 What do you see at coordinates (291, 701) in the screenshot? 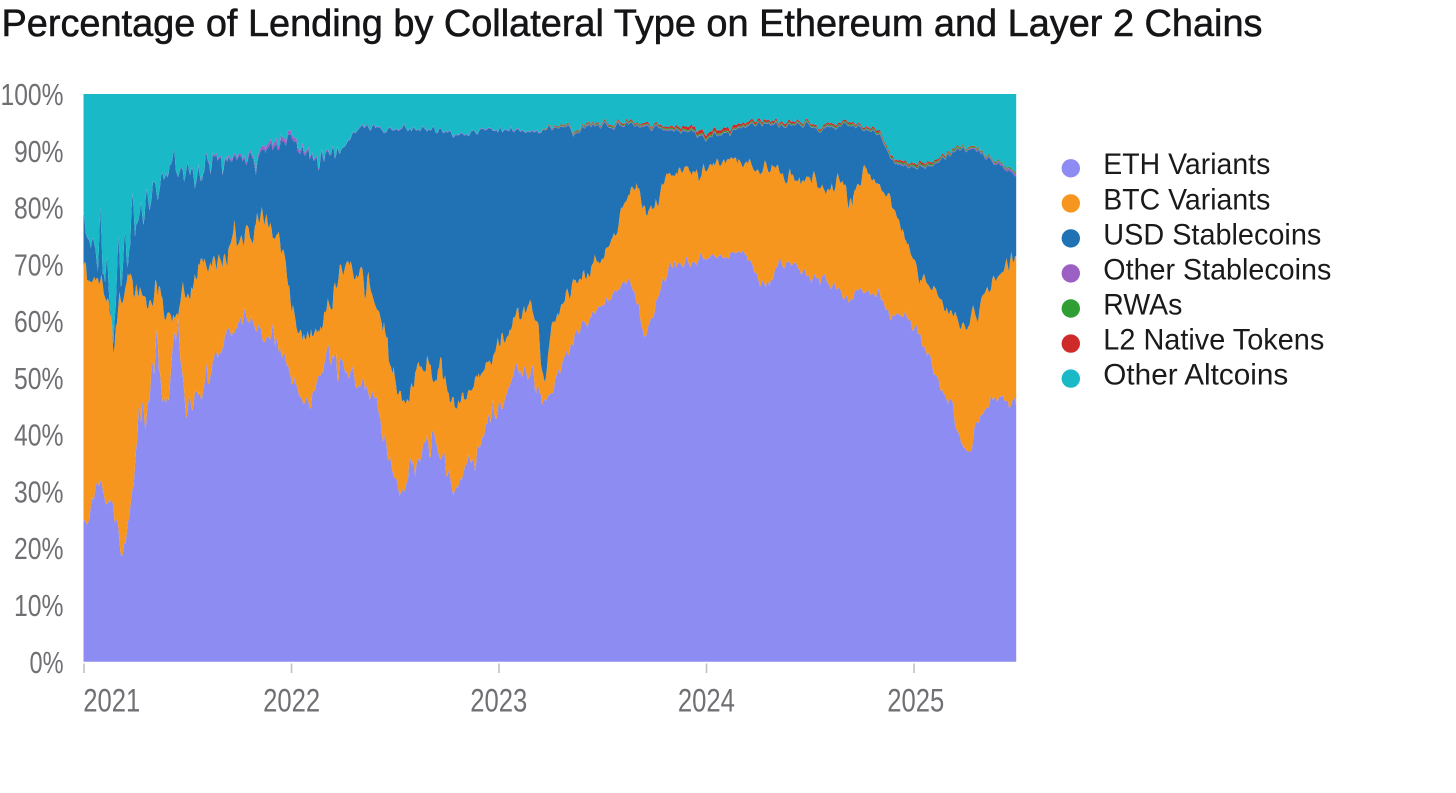
I see `svg-text: 2022` at bounding box center [291, 701].